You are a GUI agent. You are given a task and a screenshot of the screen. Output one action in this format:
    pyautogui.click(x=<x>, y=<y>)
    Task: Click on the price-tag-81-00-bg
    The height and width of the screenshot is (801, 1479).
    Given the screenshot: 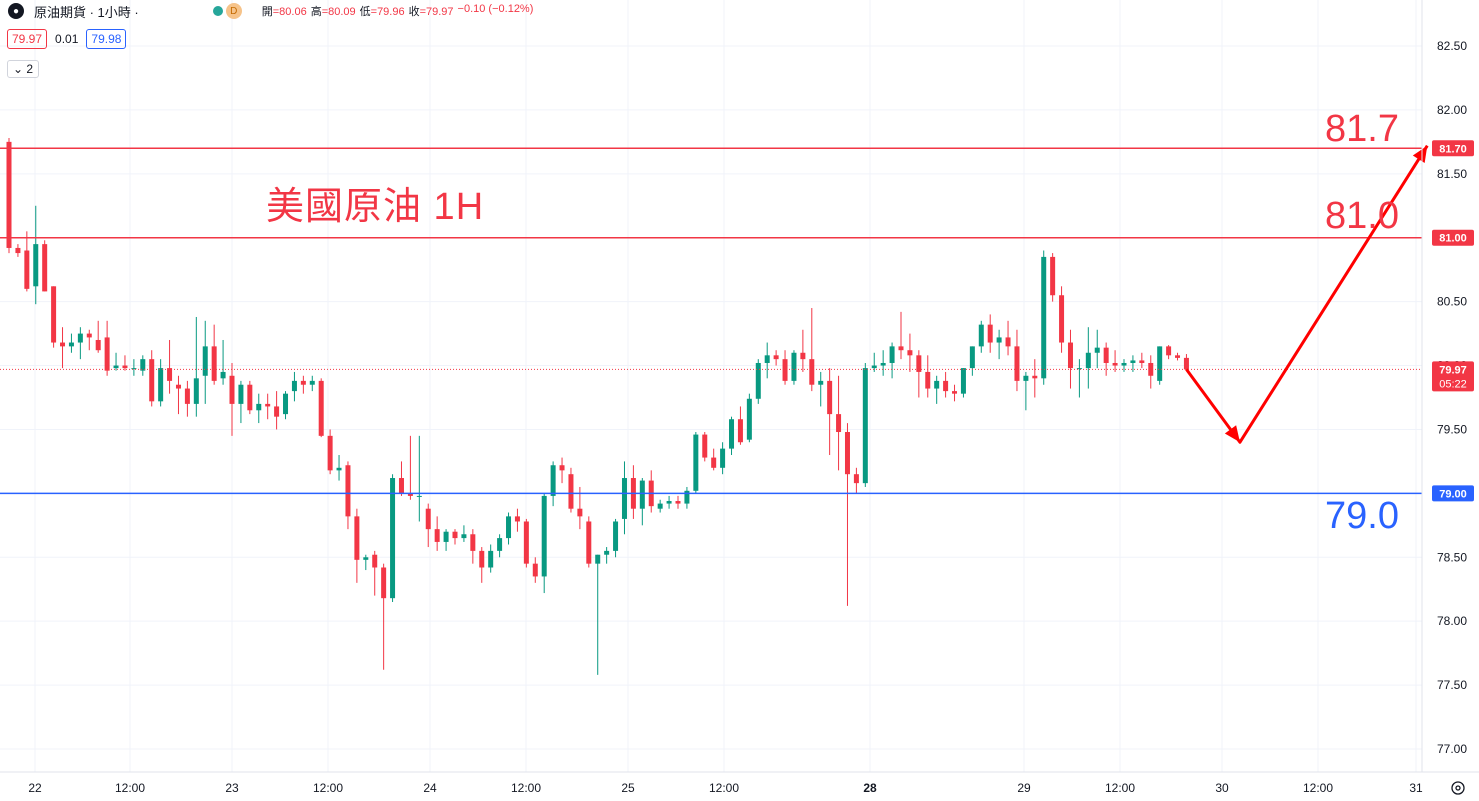 What is the action you would take?
    pyautogui.click(x=1453, y=237)
    